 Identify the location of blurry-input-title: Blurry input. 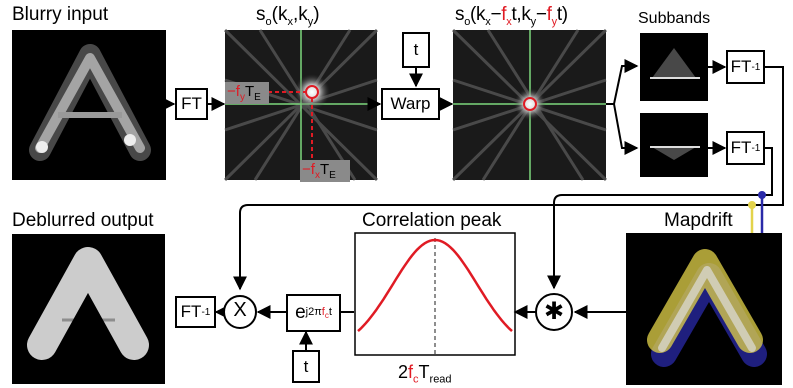
(60, 14).